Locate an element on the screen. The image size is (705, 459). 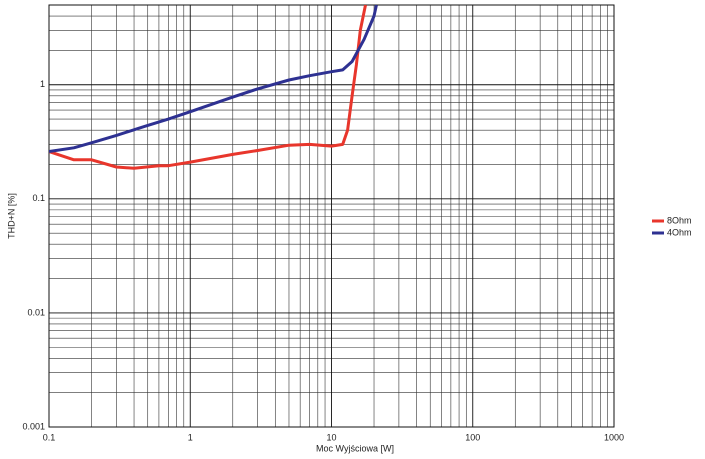
x-tick-label: 0.1 is located at coordinates (49, 437).